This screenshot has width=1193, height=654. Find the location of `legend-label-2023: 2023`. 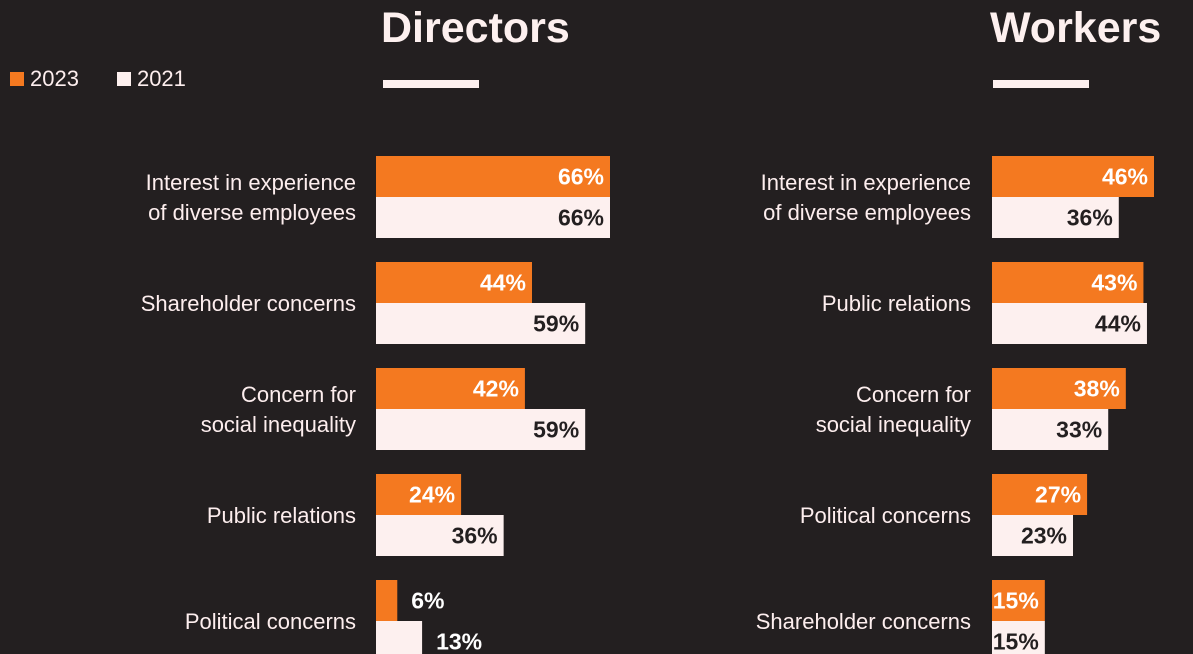

legend-label-2023: 2023 is located at coordinates (54, 78).